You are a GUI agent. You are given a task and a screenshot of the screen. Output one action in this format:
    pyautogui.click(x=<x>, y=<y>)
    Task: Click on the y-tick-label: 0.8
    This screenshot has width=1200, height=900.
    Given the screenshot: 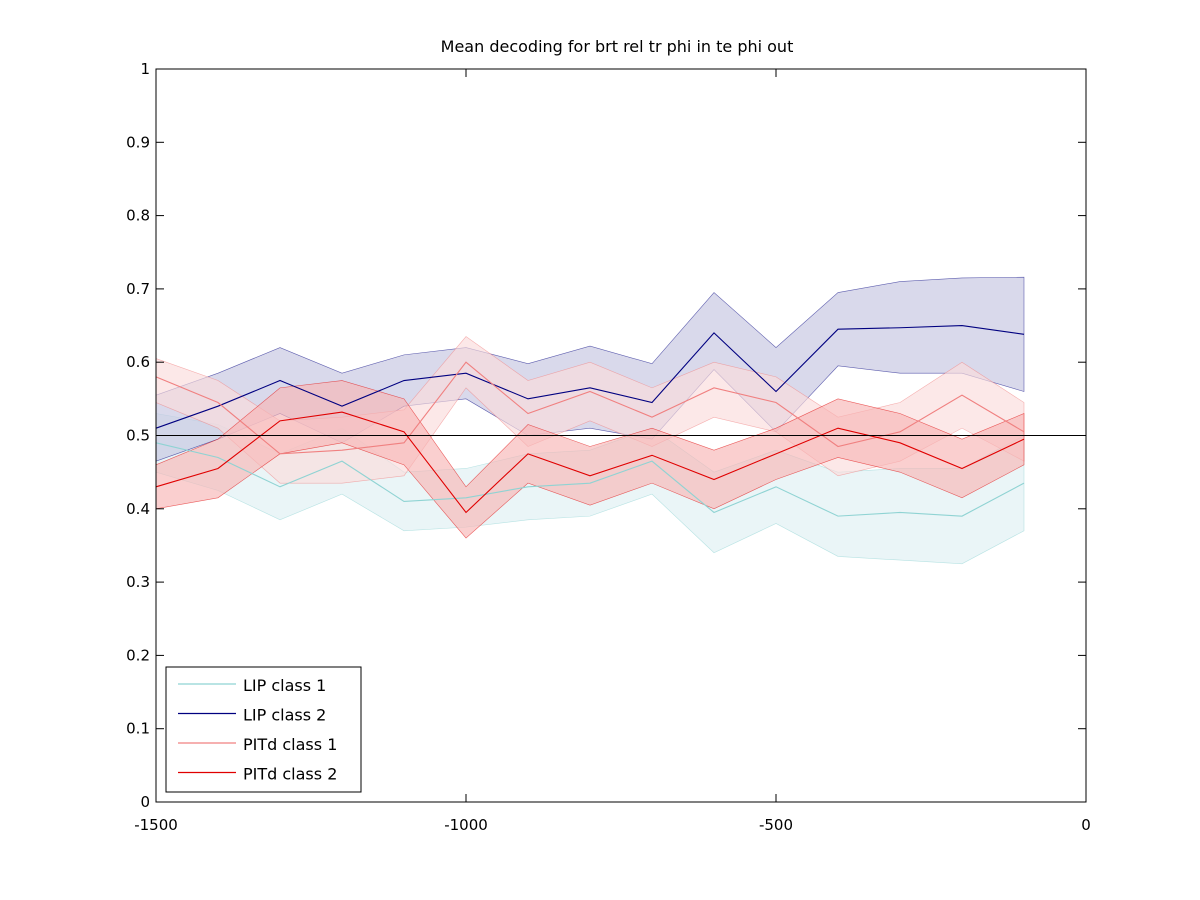 What is the action you would take?
    pyautogui.click(x=138, y=216)
    